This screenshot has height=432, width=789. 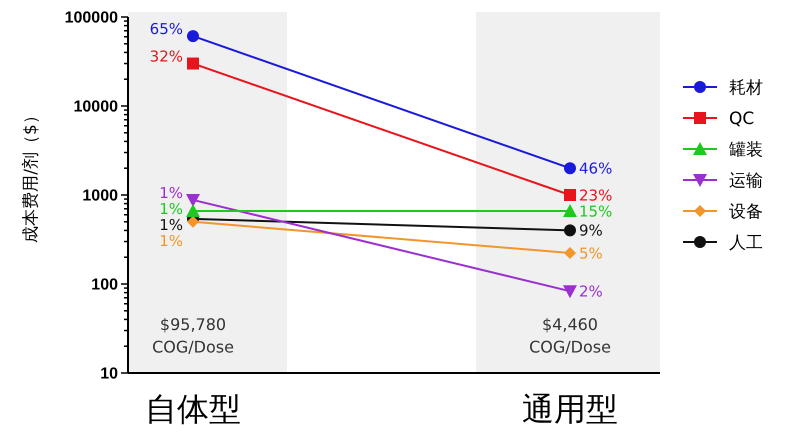 What do you see at coordinates (570, 335) in the screenshot?
I see `annotation: $4,460 COG/Dose` at bounding box center [570, 335].